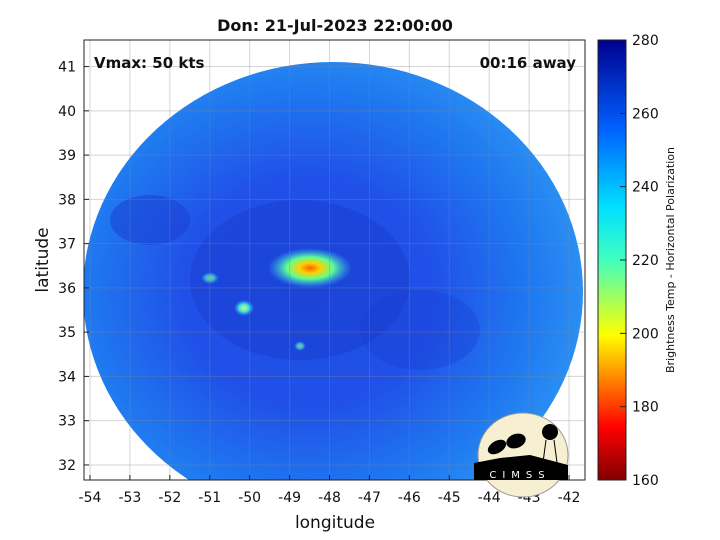  What do you see at coordinates (521, 455) in the screenshot?
I see `cimss-logo: CIMSS` at bounding box center [521, 455].